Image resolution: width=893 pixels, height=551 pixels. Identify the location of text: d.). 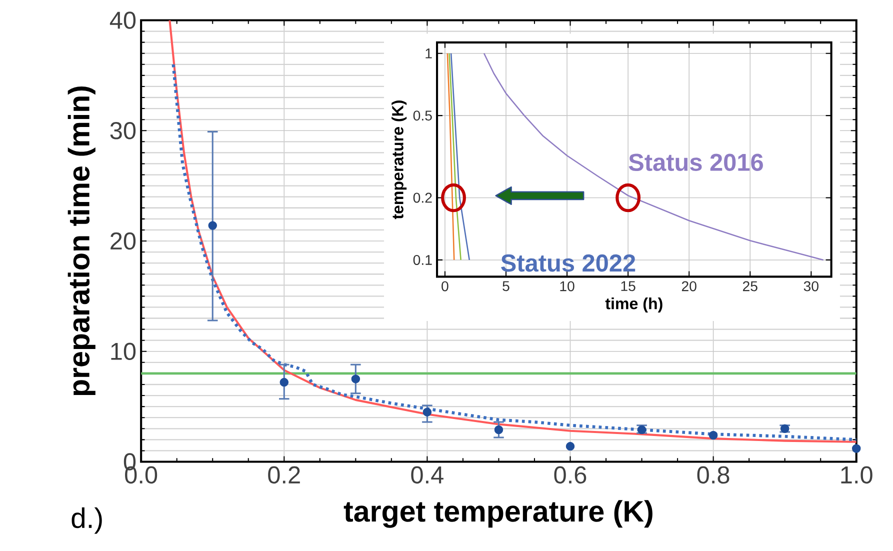
(87, 520).